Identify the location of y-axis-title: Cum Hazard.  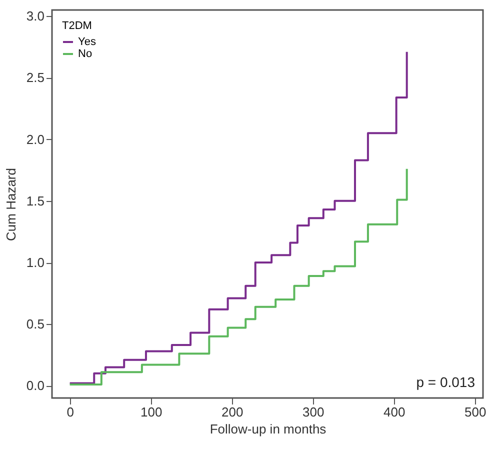
(10, 204).